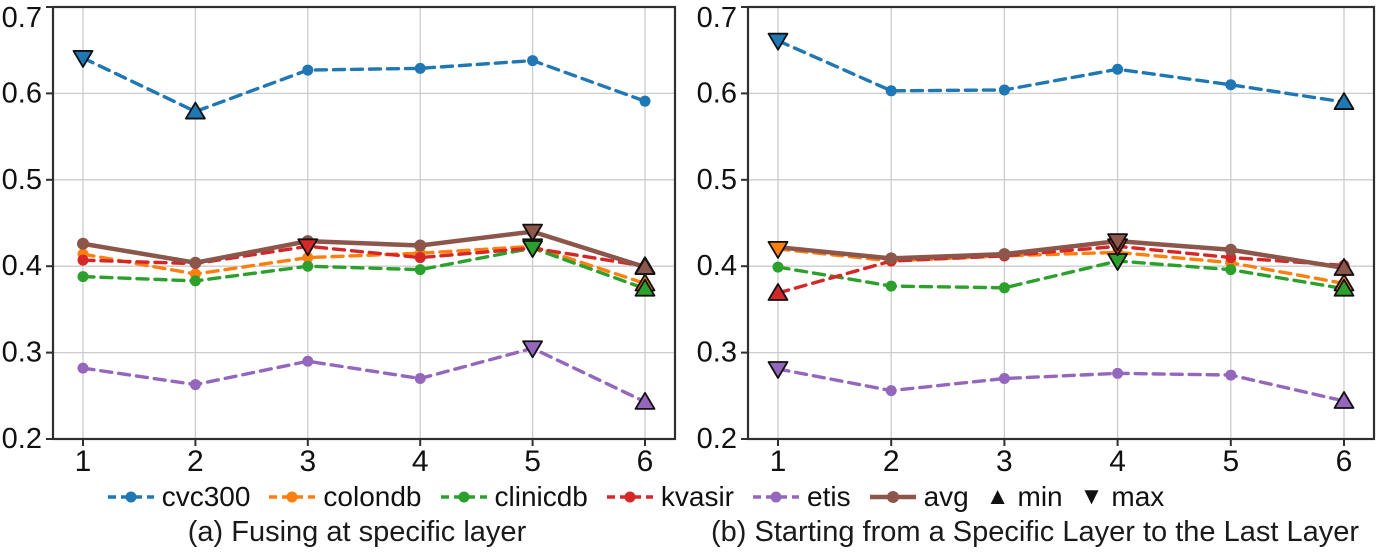 The width and height of the screenshot is (1380, 559). I want to click on legend-label-max: max, so click(1138, 496).